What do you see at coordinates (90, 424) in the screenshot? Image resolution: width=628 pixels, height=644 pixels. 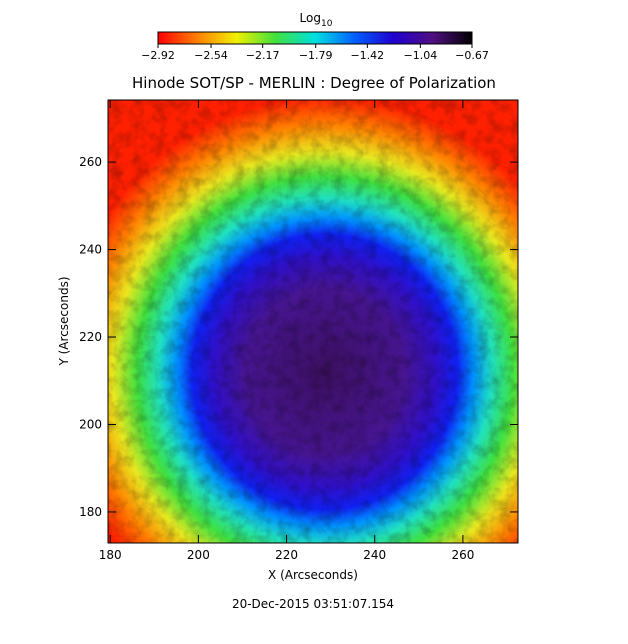 I see `y-tick-label: 200` at bounding box center [90, 424].